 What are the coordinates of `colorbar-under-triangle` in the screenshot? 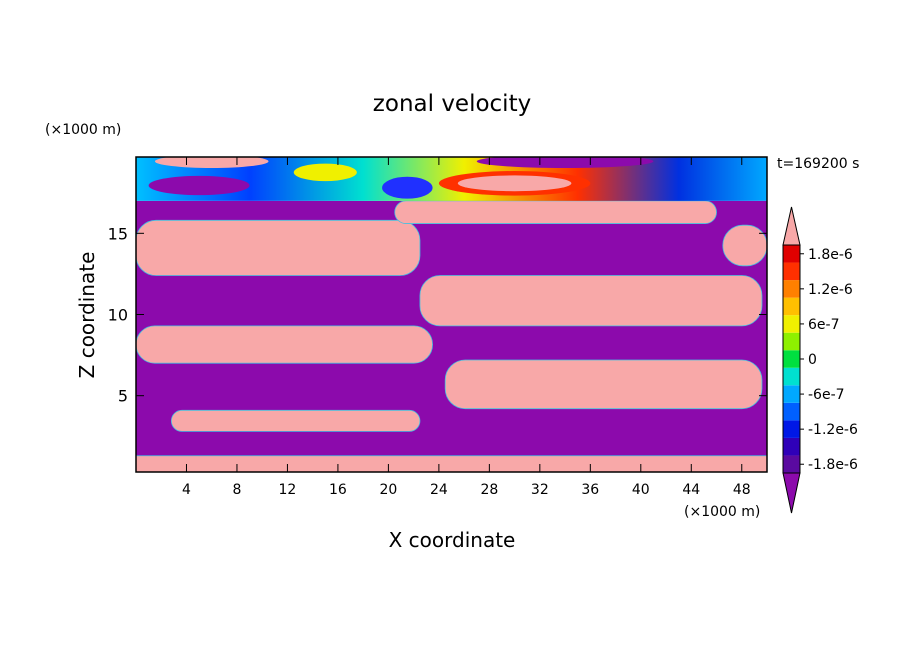 It's located at (791, 493).